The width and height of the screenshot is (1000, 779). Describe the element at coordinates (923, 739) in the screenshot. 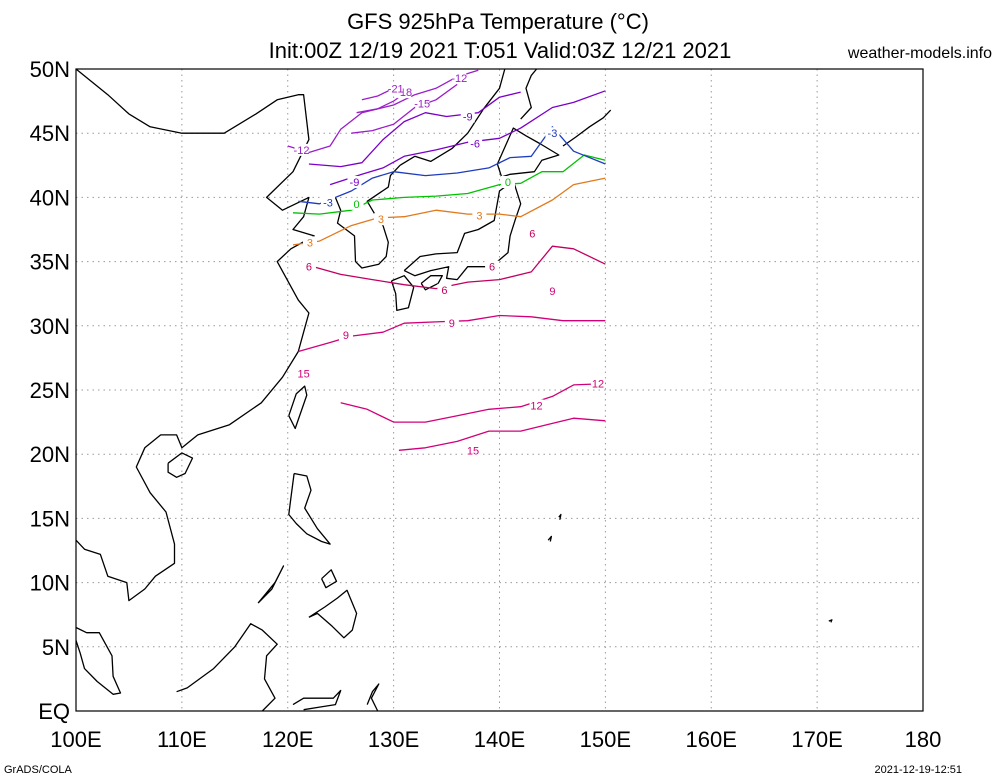

I see `lon-tick-label: 180` at that location.